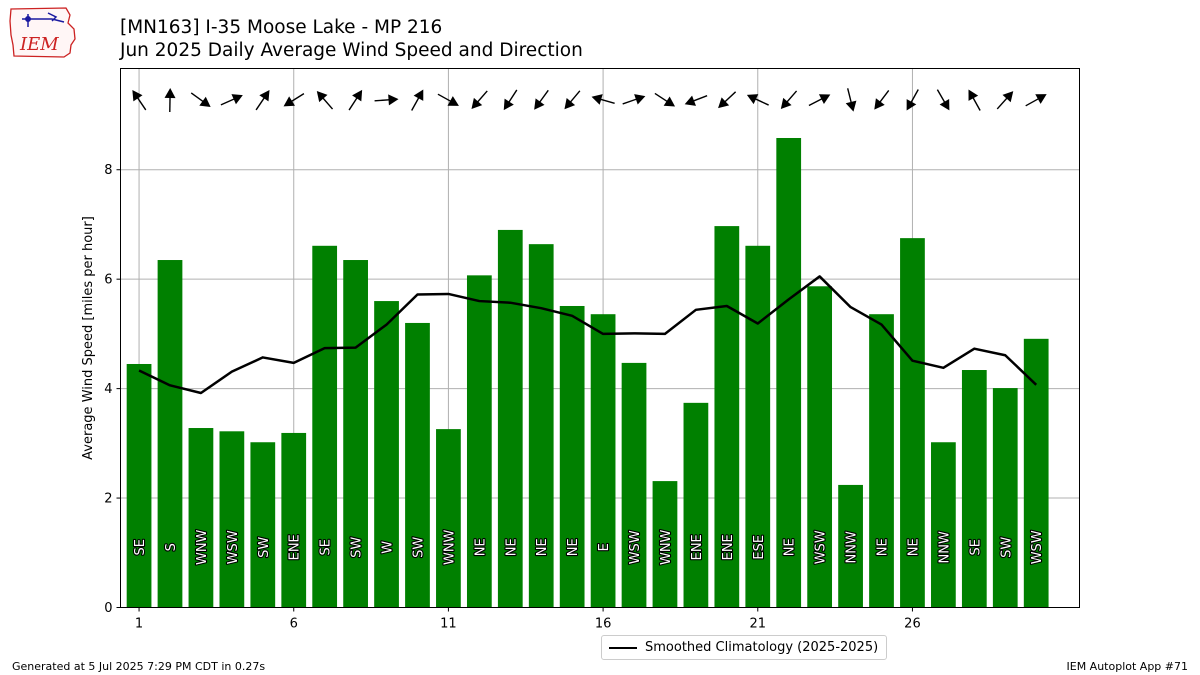  Describe the element at coordinates (588, 335) in the screenshot. I see `climatology-line` at that location.